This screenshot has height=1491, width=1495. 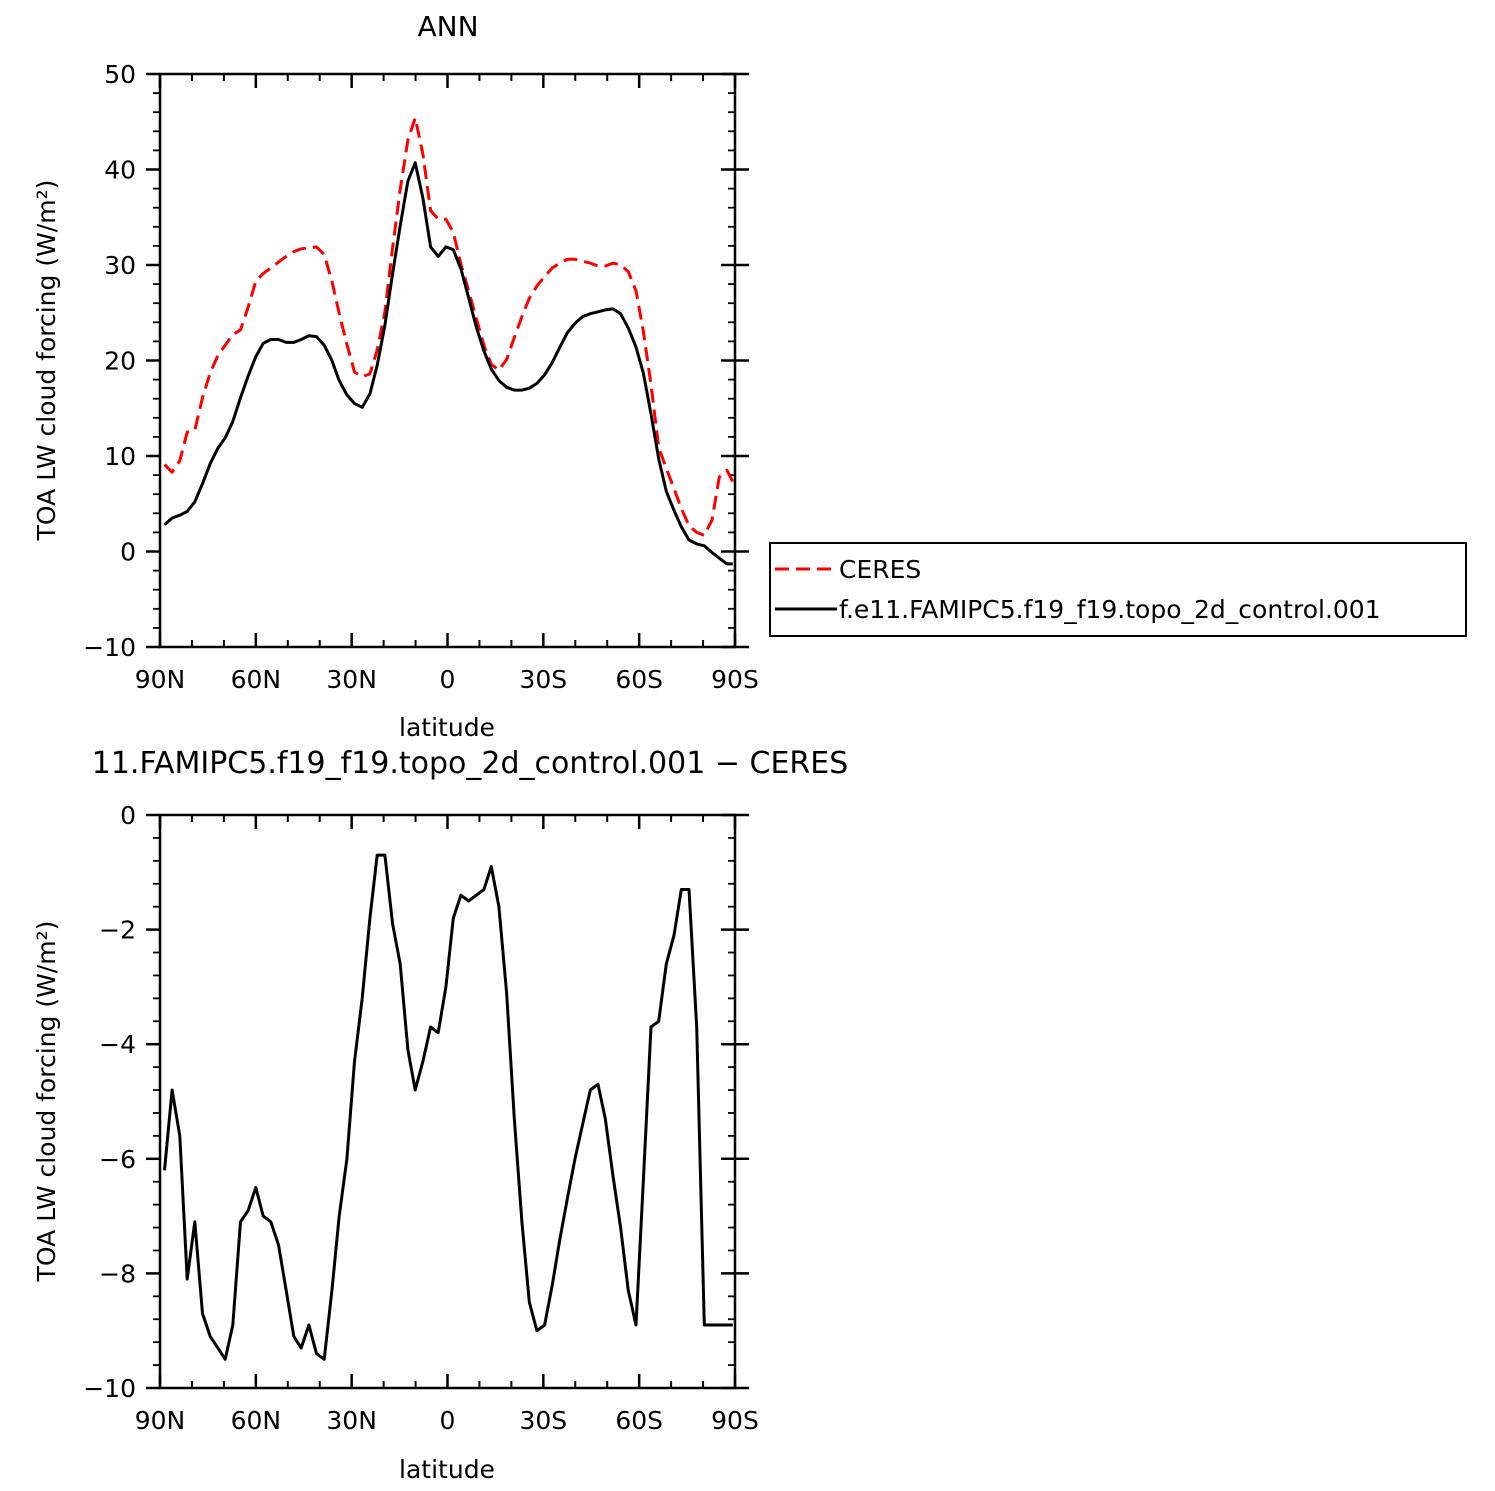 What do you see at coordinates (120, 361) in the screenshot?
I see `y-tick-label: 20` at bounding box center [120, 361].